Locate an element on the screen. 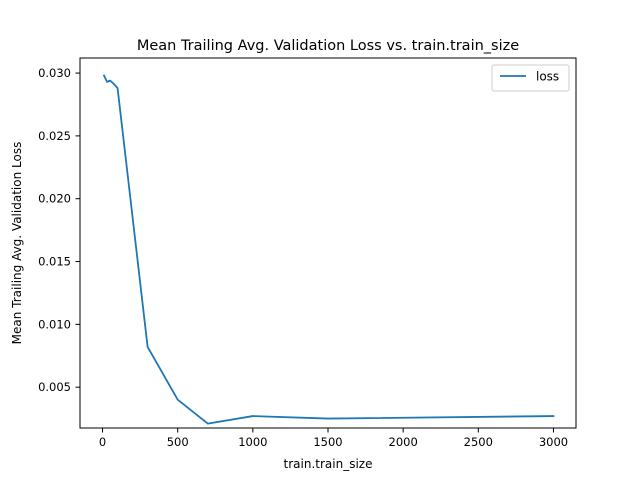 The height and width of the screenshot is (484, 640). legend-box is located at coordinates (530, 78).